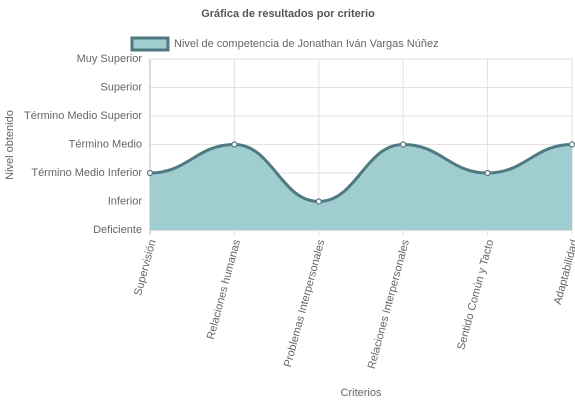 Image resolution: width=575 pixels, height=404 pixels. What do you see at coordinates (361, 173) in the screenshot?
I see `line` at bounding box center [361, 173].